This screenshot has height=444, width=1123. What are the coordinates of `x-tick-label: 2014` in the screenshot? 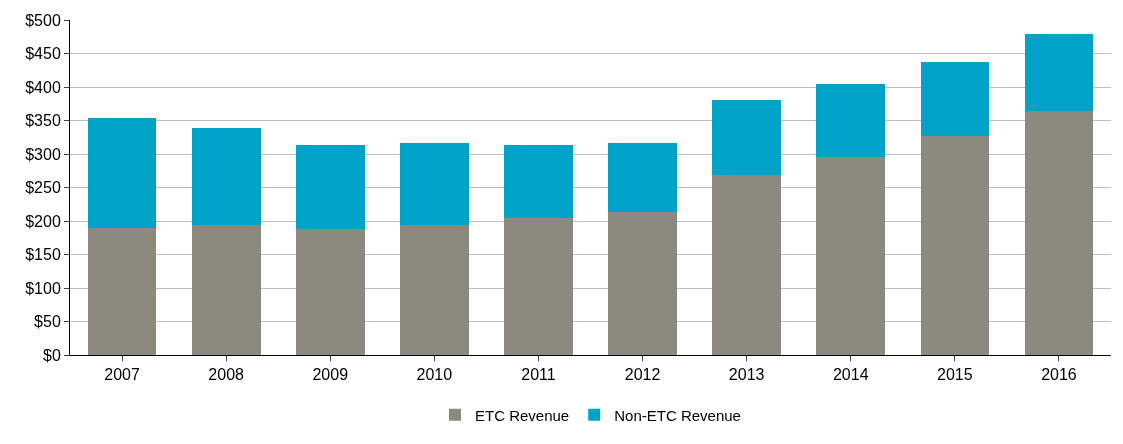 It's located at (850, 375).